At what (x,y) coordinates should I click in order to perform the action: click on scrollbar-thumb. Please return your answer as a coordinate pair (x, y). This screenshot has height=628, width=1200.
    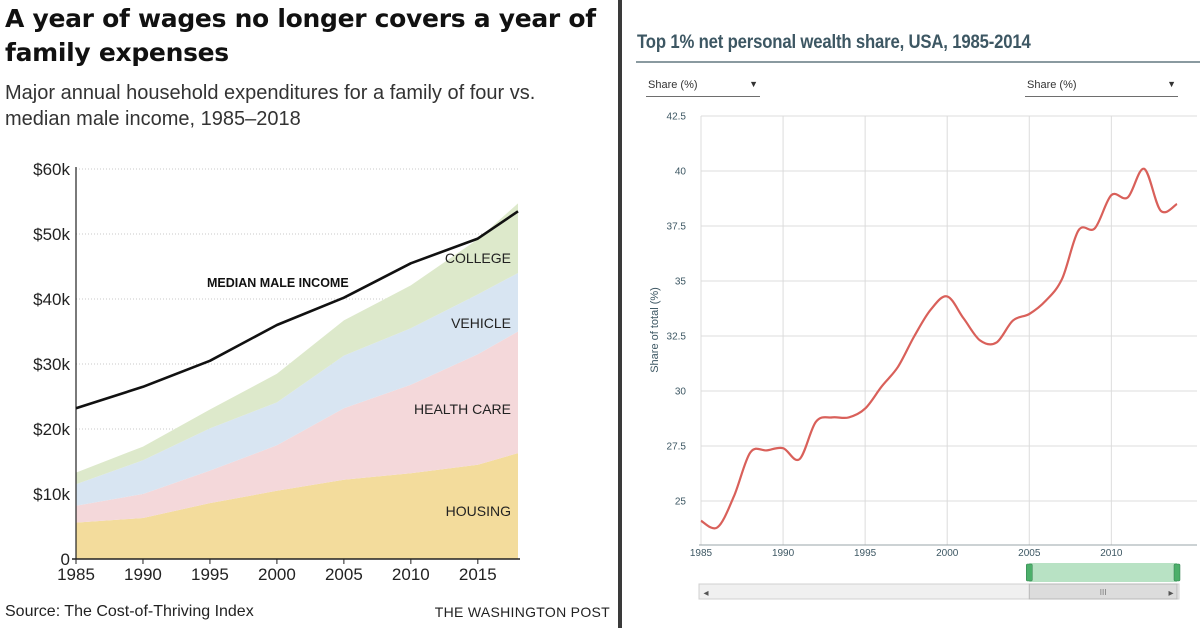
    Looking at the image, I should click on (1103, 591).